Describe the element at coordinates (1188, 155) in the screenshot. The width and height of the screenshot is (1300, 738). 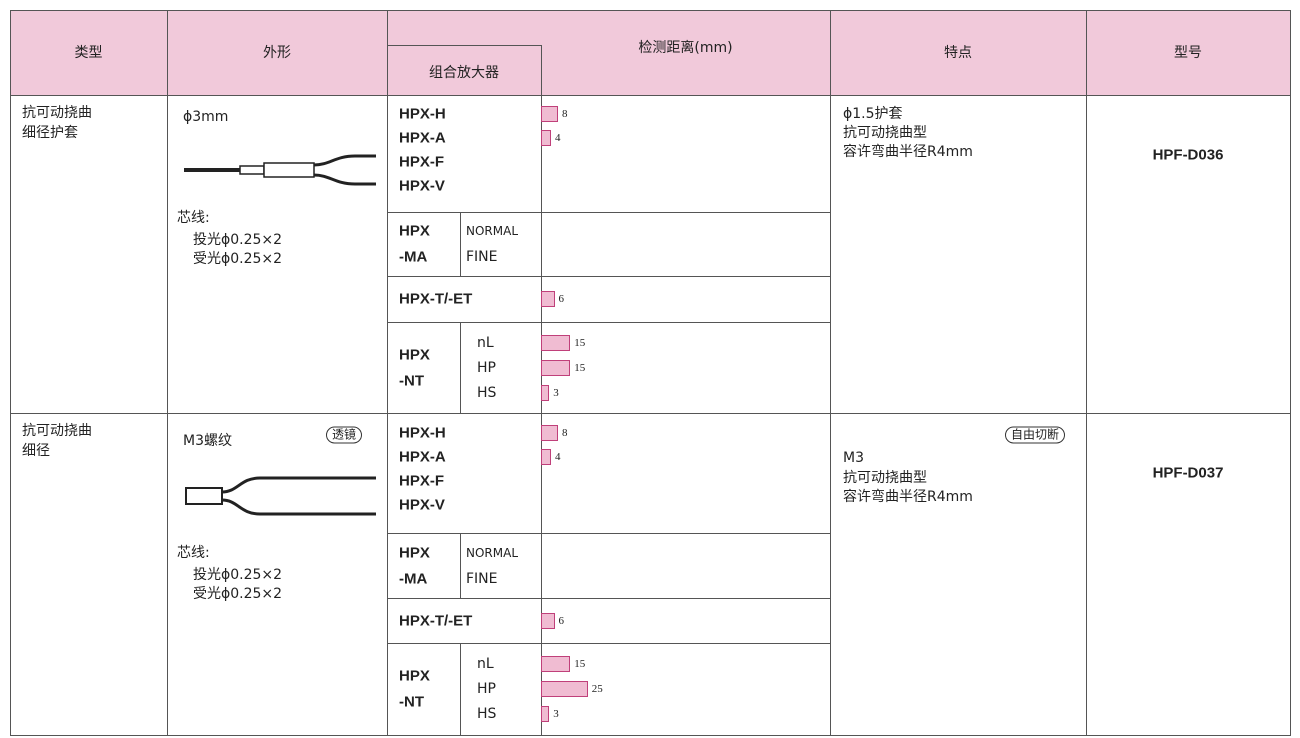
I see `model: HPF-D036` at that location.